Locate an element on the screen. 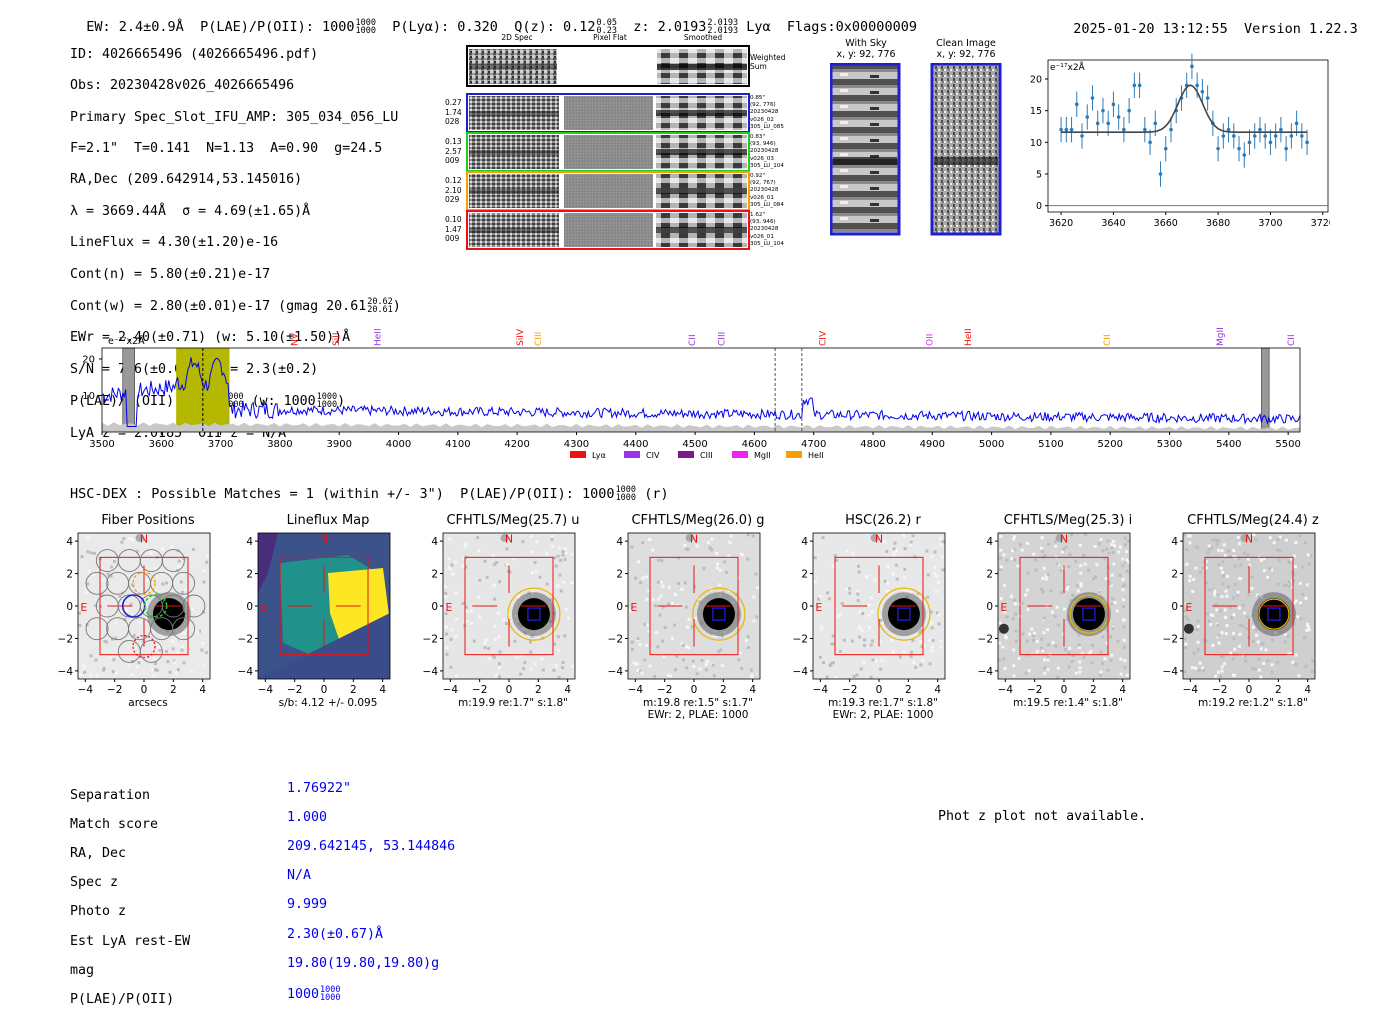 This screenshot has height=1022, width=1400. imaging-panel-title: CFHTLS/Meg(24.4) z is located at coordinates (1253, 520).